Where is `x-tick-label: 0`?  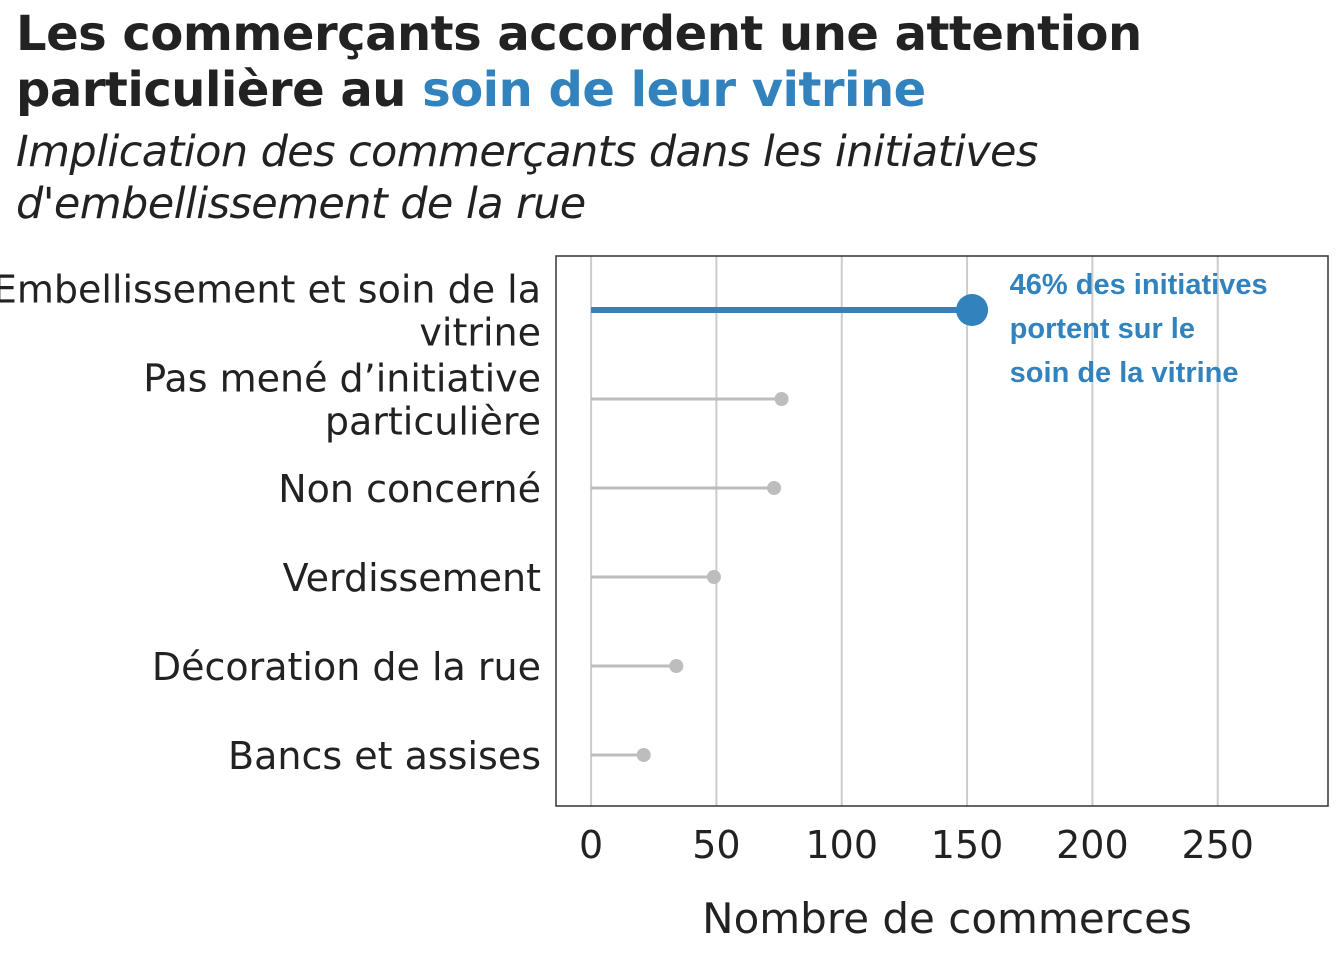 x-tick-label: 0 is located at coordinates (591, 845).